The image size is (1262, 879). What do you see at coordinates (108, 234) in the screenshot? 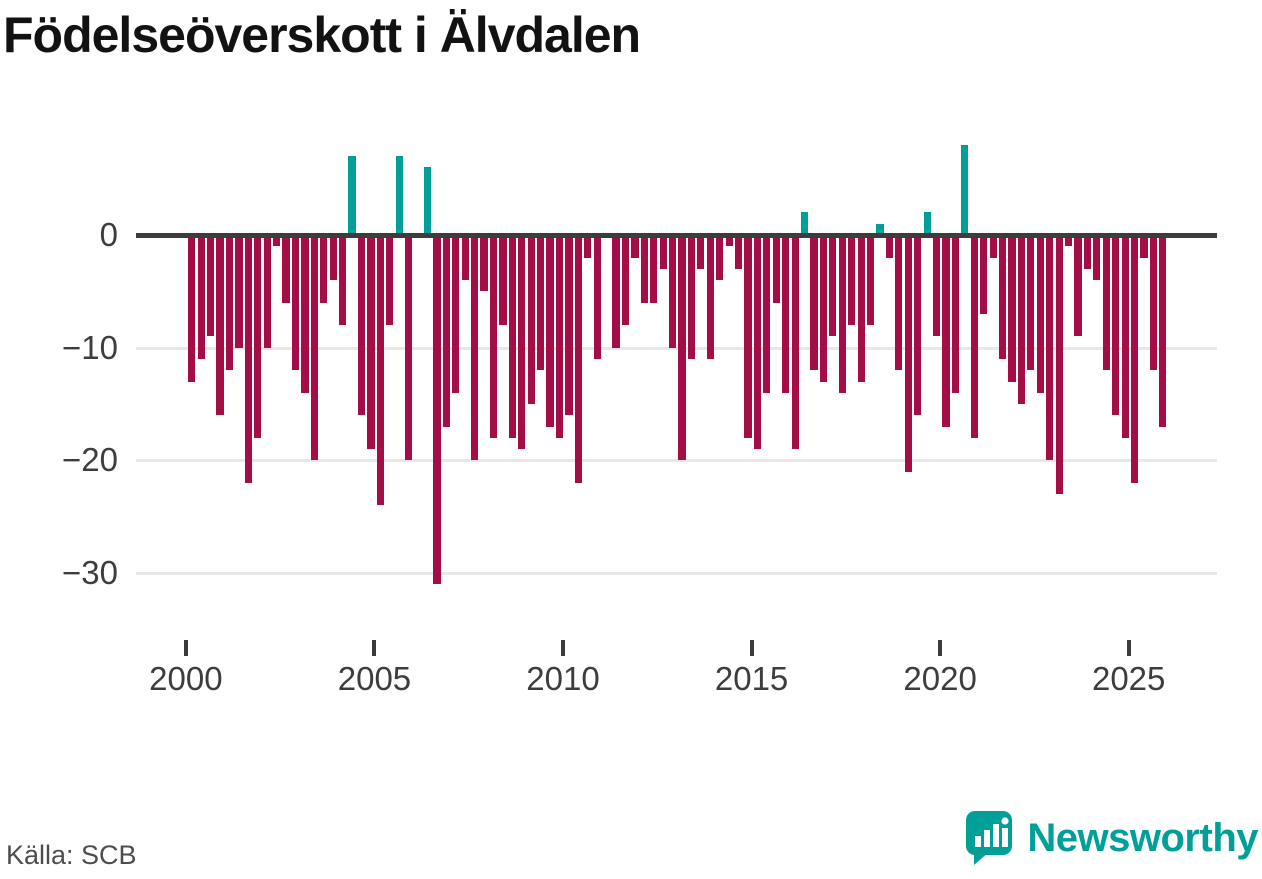
I see `y-axis-label: 0` at bounding box center [108, 234].